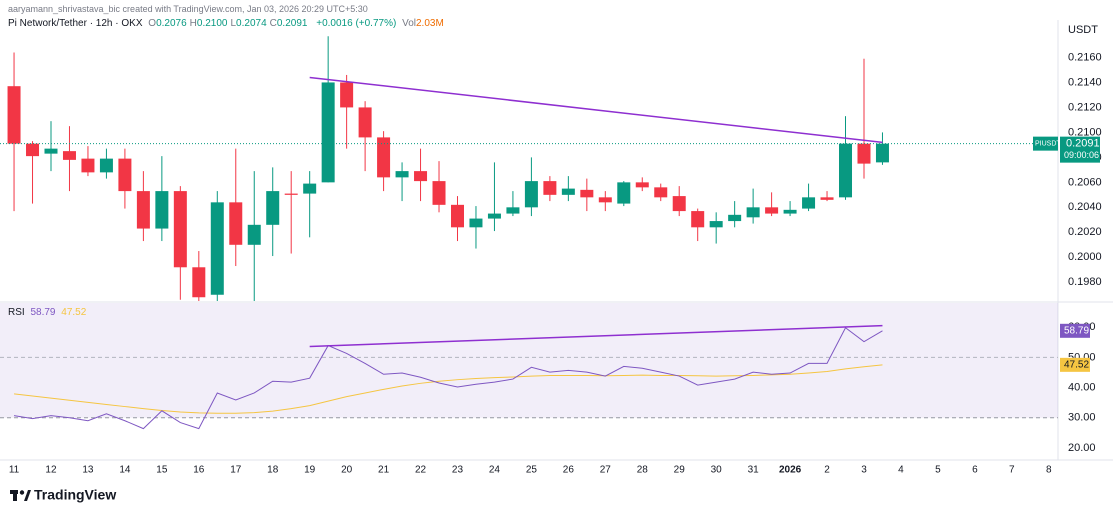  I want to click on rsi-title: RSI, so click(16, 312).